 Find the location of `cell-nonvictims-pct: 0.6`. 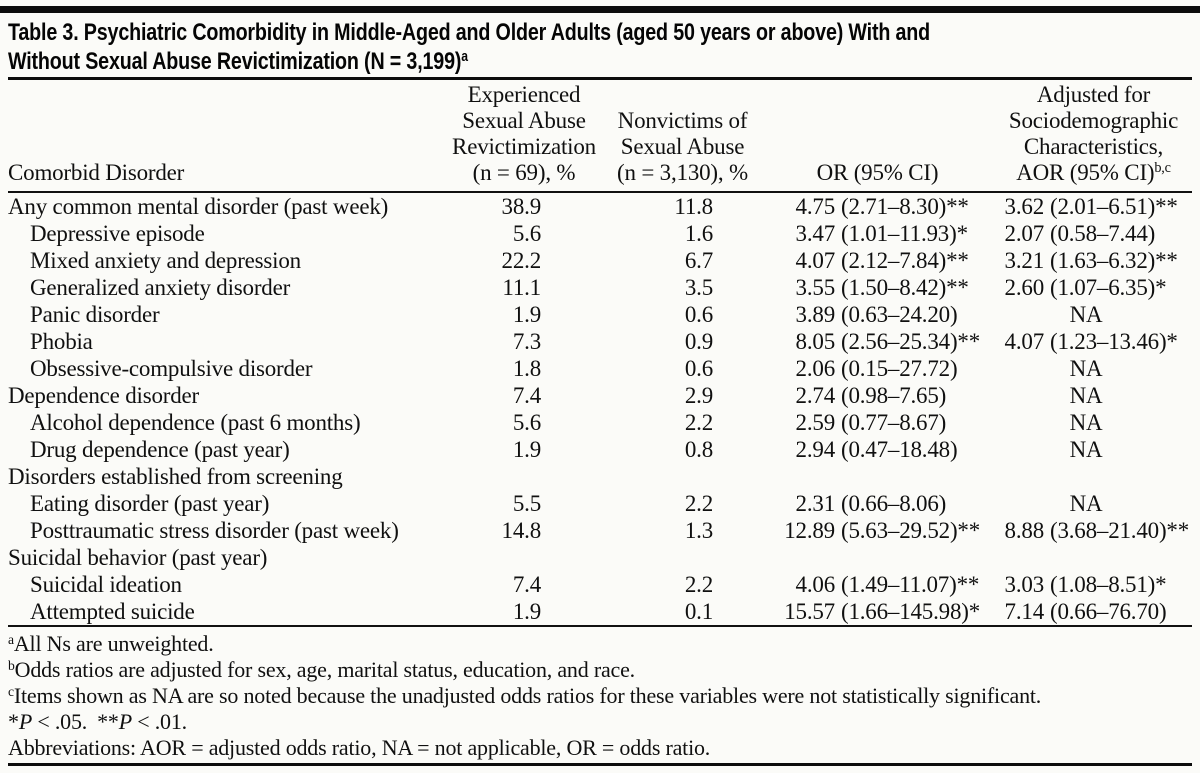

cell-nonvictims-pct: 0.6 is located at coordinates (698, 368).